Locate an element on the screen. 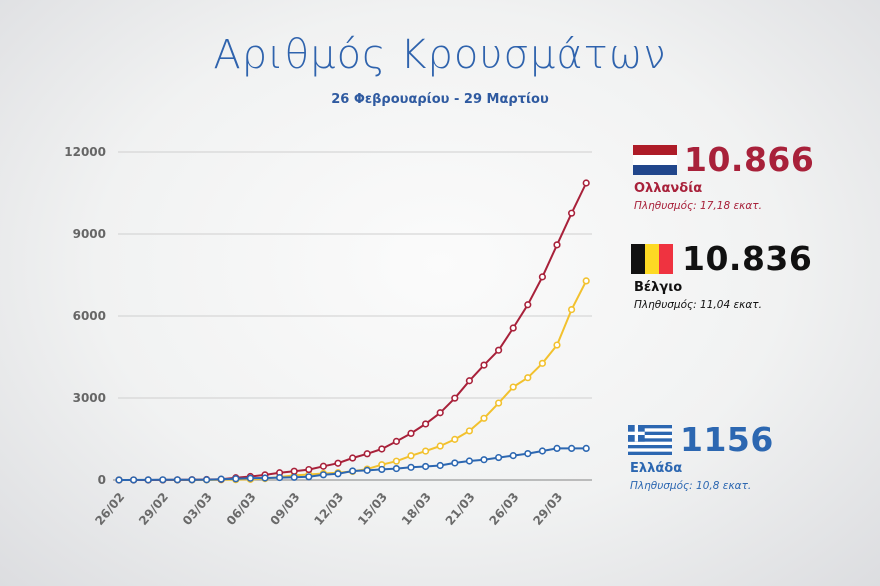  x-tick-label: 29/02 is located at coordinates (153, 509).